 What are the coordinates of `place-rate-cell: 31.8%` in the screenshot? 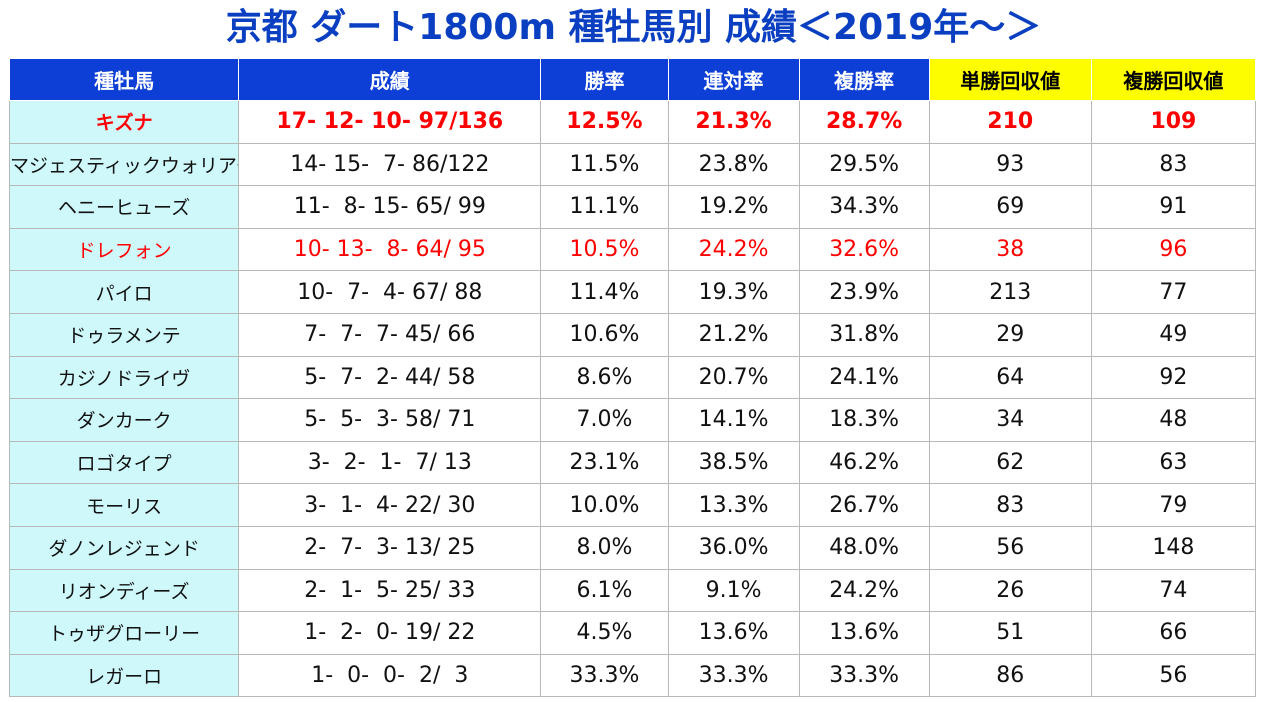 It's located at (864, 334).